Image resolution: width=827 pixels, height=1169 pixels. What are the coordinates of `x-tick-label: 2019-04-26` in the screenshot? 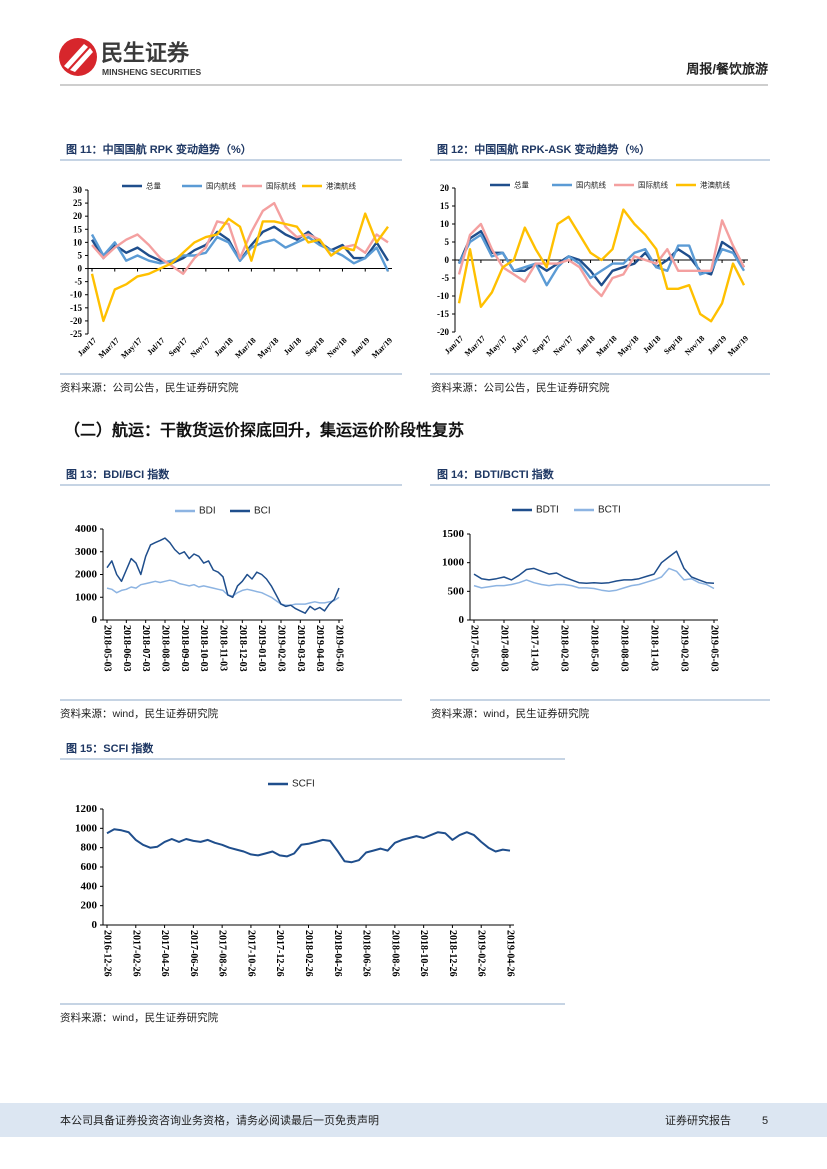 It's located at (510, 953).